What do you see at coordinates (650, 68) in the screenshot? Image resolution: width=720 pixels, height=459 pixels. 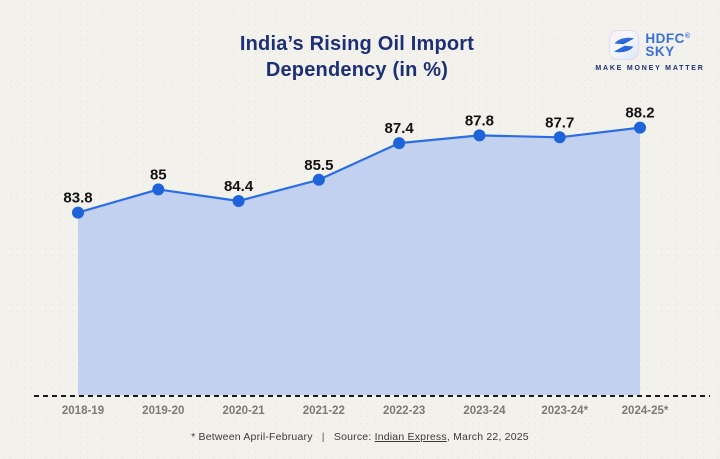 I see `logo-tagline: MAKE MONEY MATTER` at bounding box center [650, 68].